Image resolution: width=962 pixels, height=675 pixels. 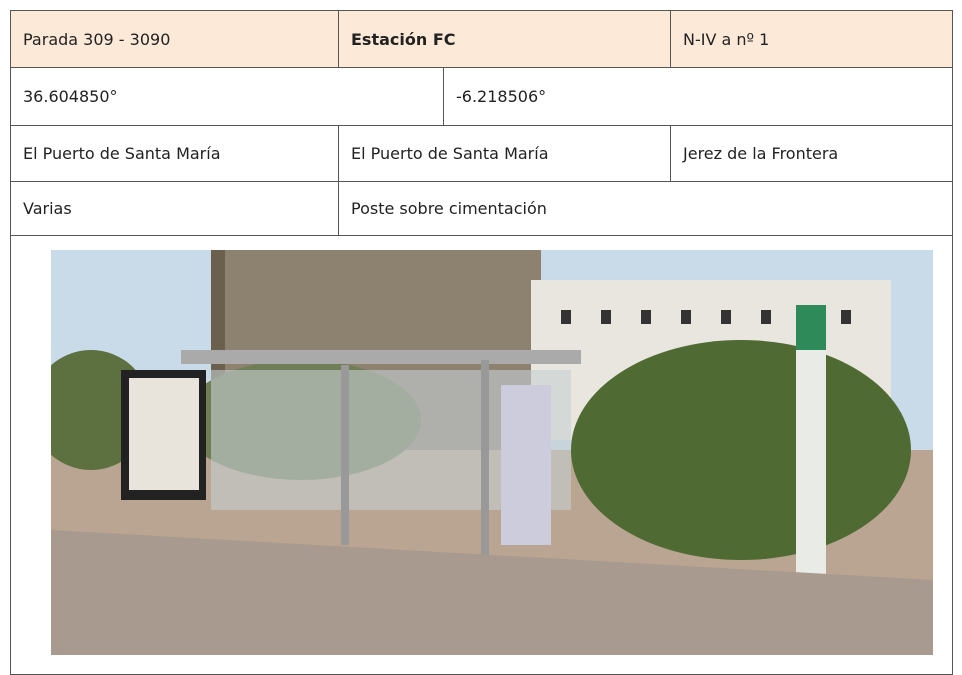 What do you see at coordinates (811, 153) in the screenshot?
I see `table-cell: Jerez de la Frontera` at bounding box center [811, 153].